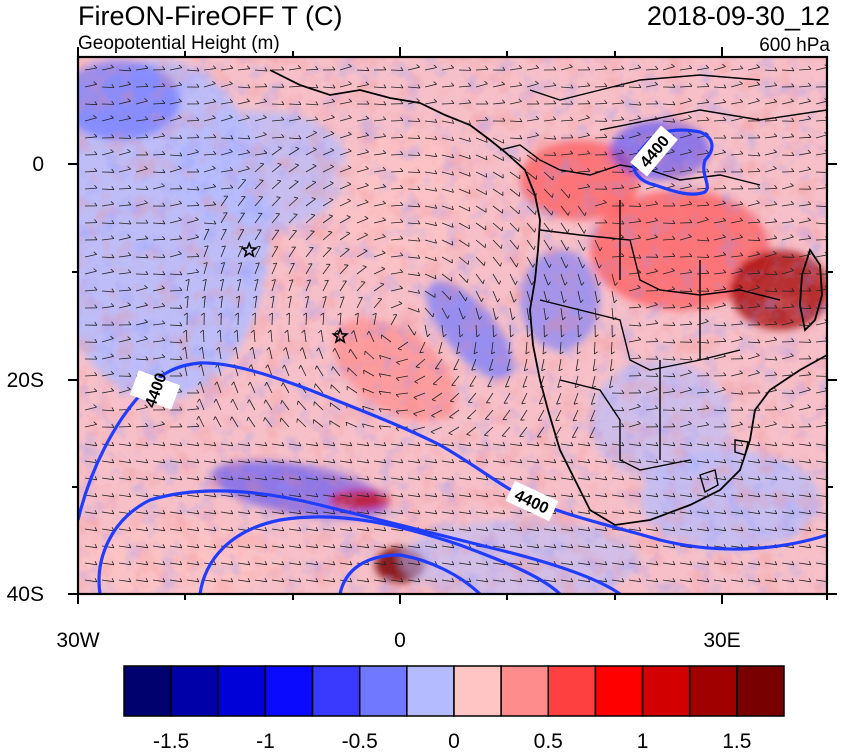 This screenshot has height=755, width=850. What do you see at coordinates (400, 640) in the screenshot?
I see `lon-tick-0: 0` at bounding box center [400, 640].